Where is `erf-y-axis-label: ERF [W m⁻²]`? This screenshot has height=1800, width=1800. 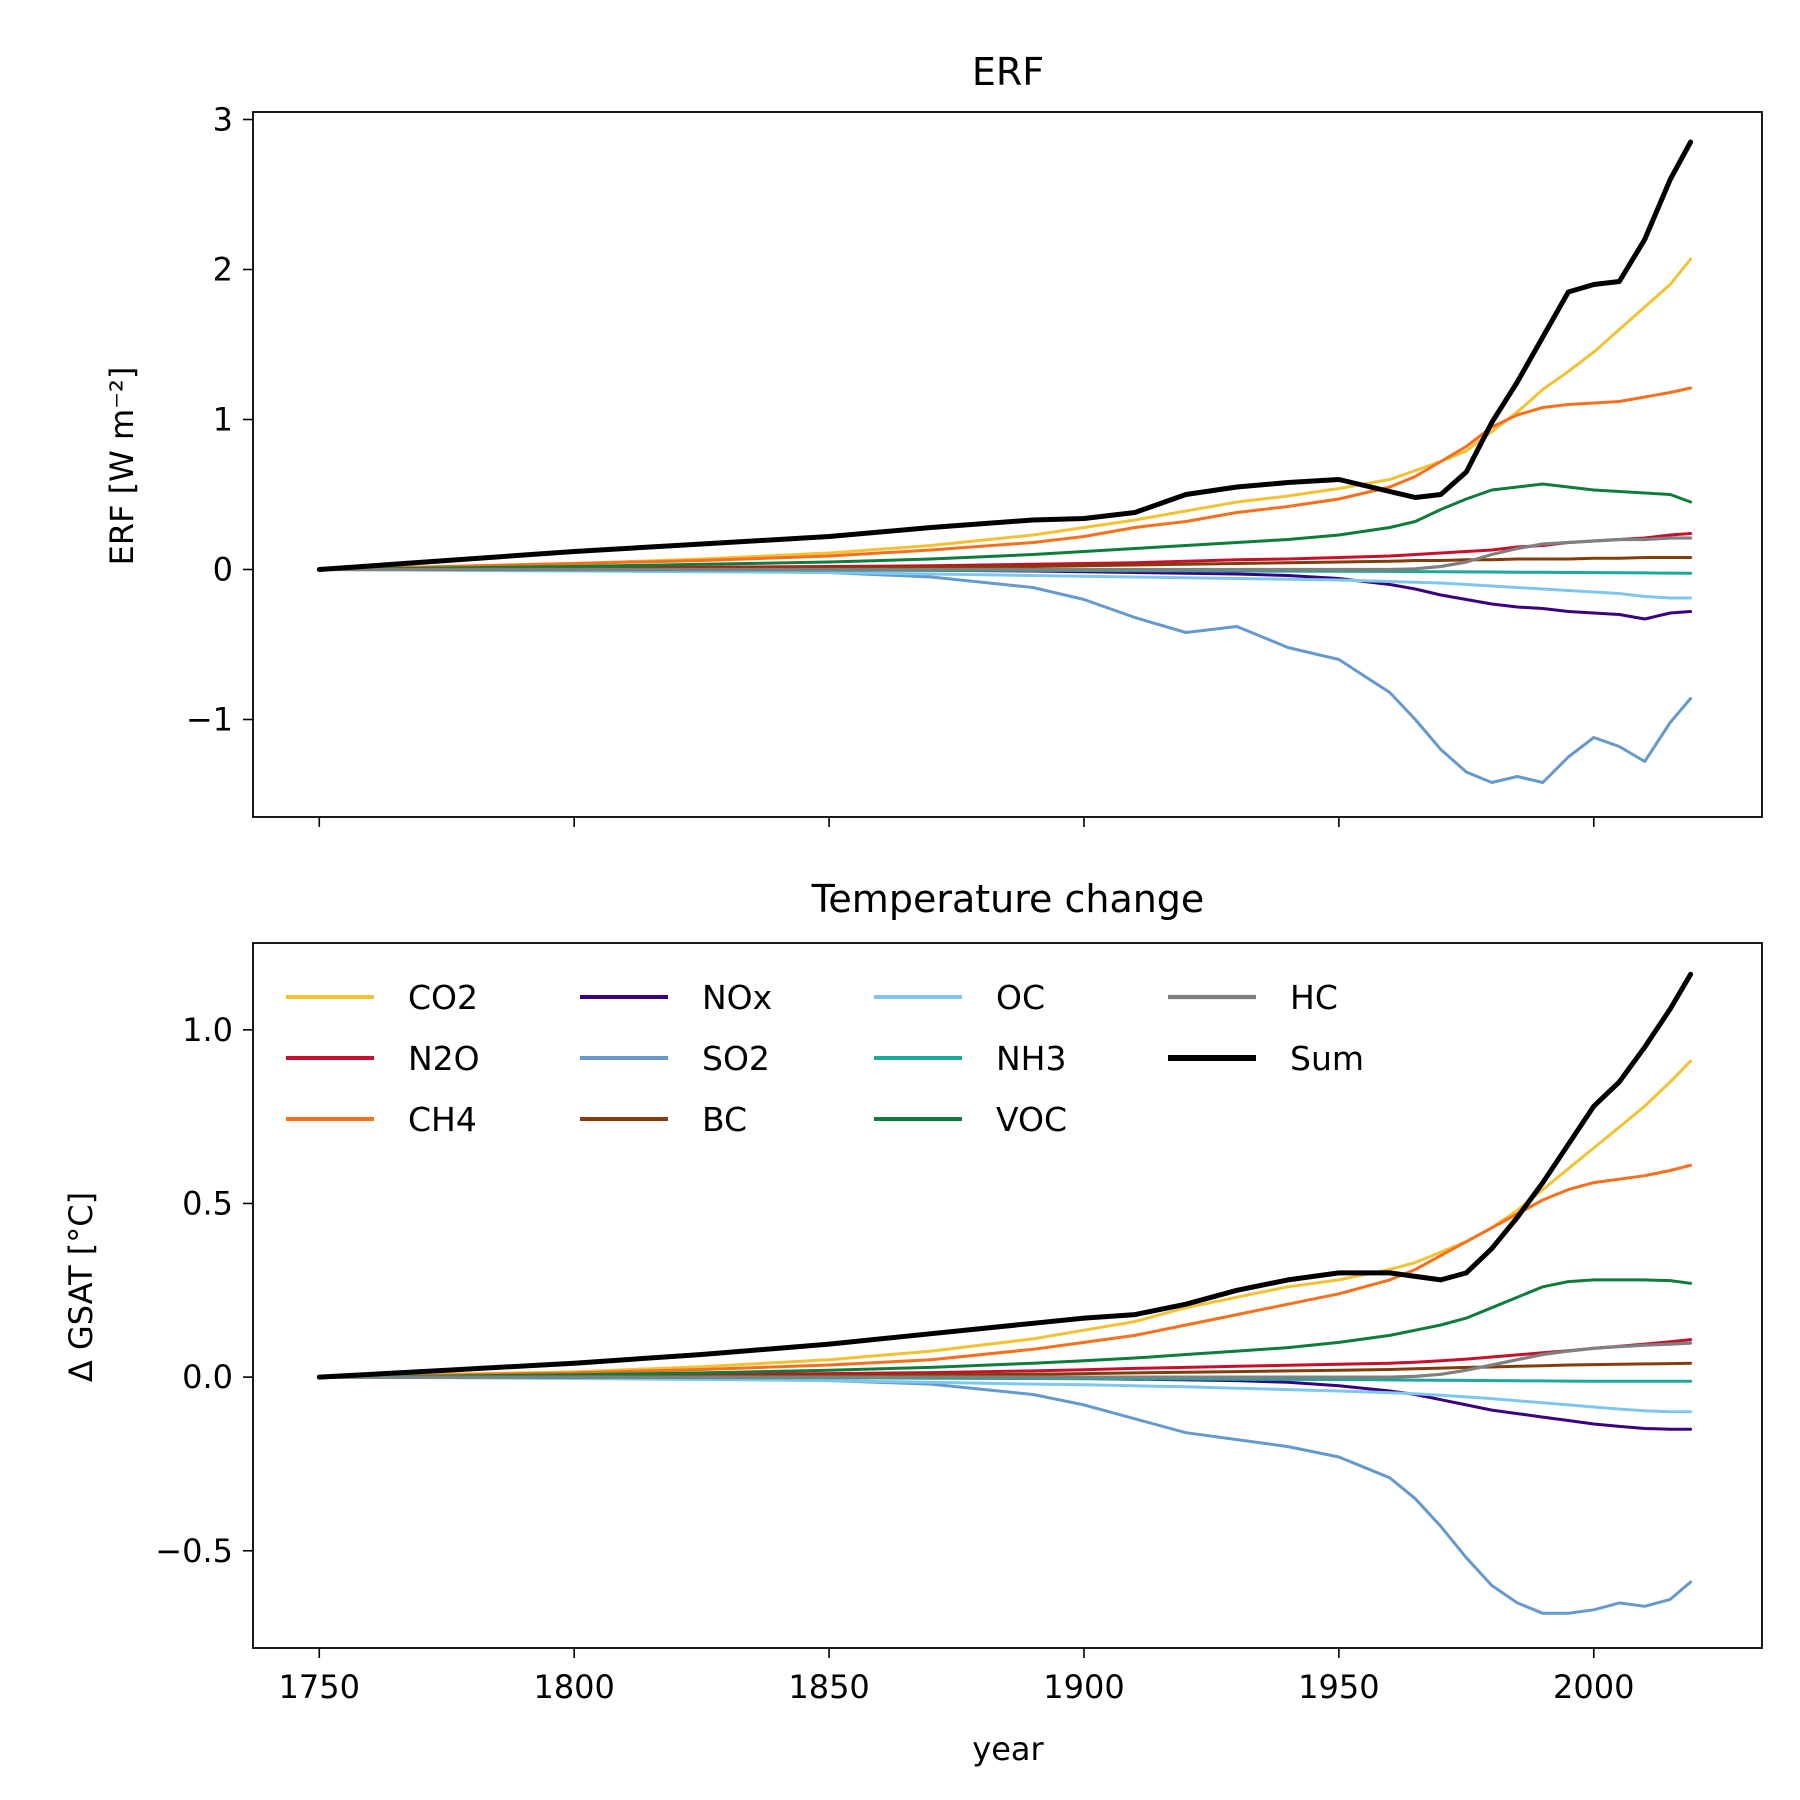
erf-y-axis-label: ERF [W m⁻²] is located at coordinates (122, 466).